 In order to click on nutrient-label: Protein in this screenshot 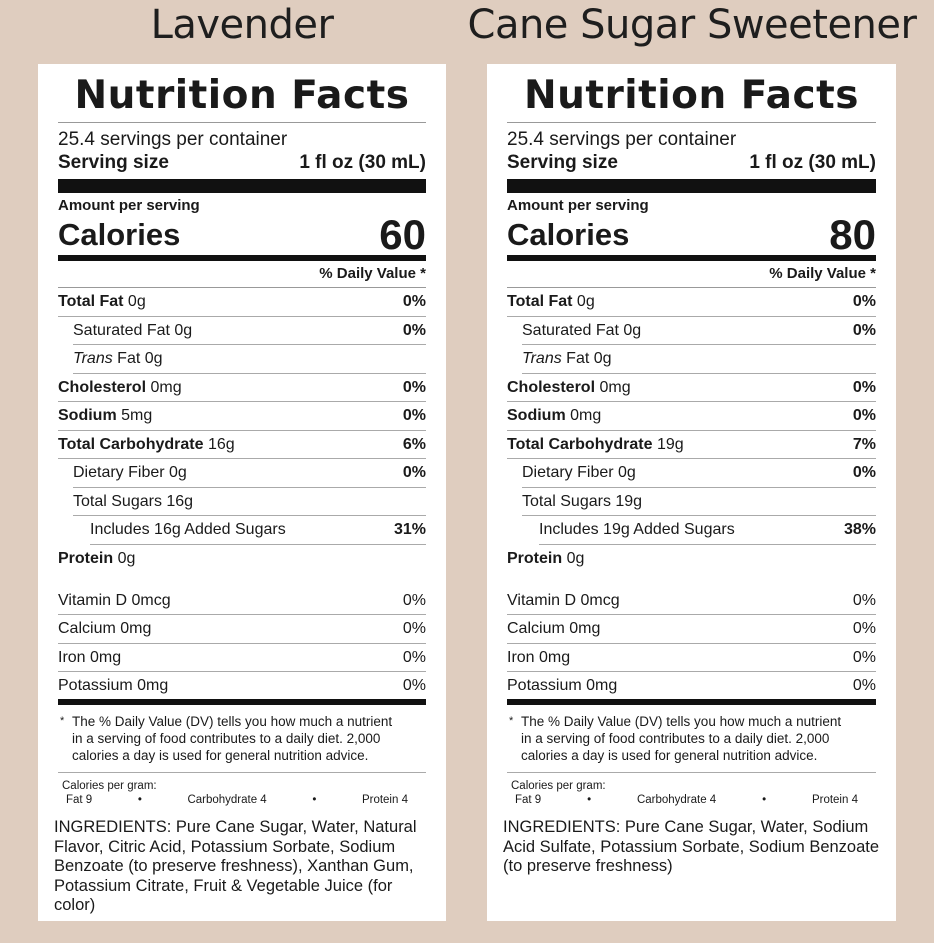, I will do `click(535, 558)`.